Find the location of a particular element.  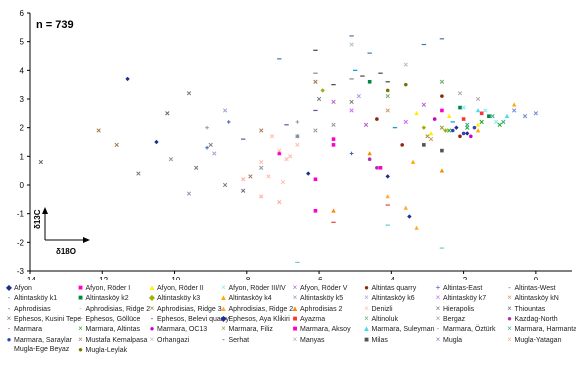

legend-label: Milas is located at coordinates (379, 340).